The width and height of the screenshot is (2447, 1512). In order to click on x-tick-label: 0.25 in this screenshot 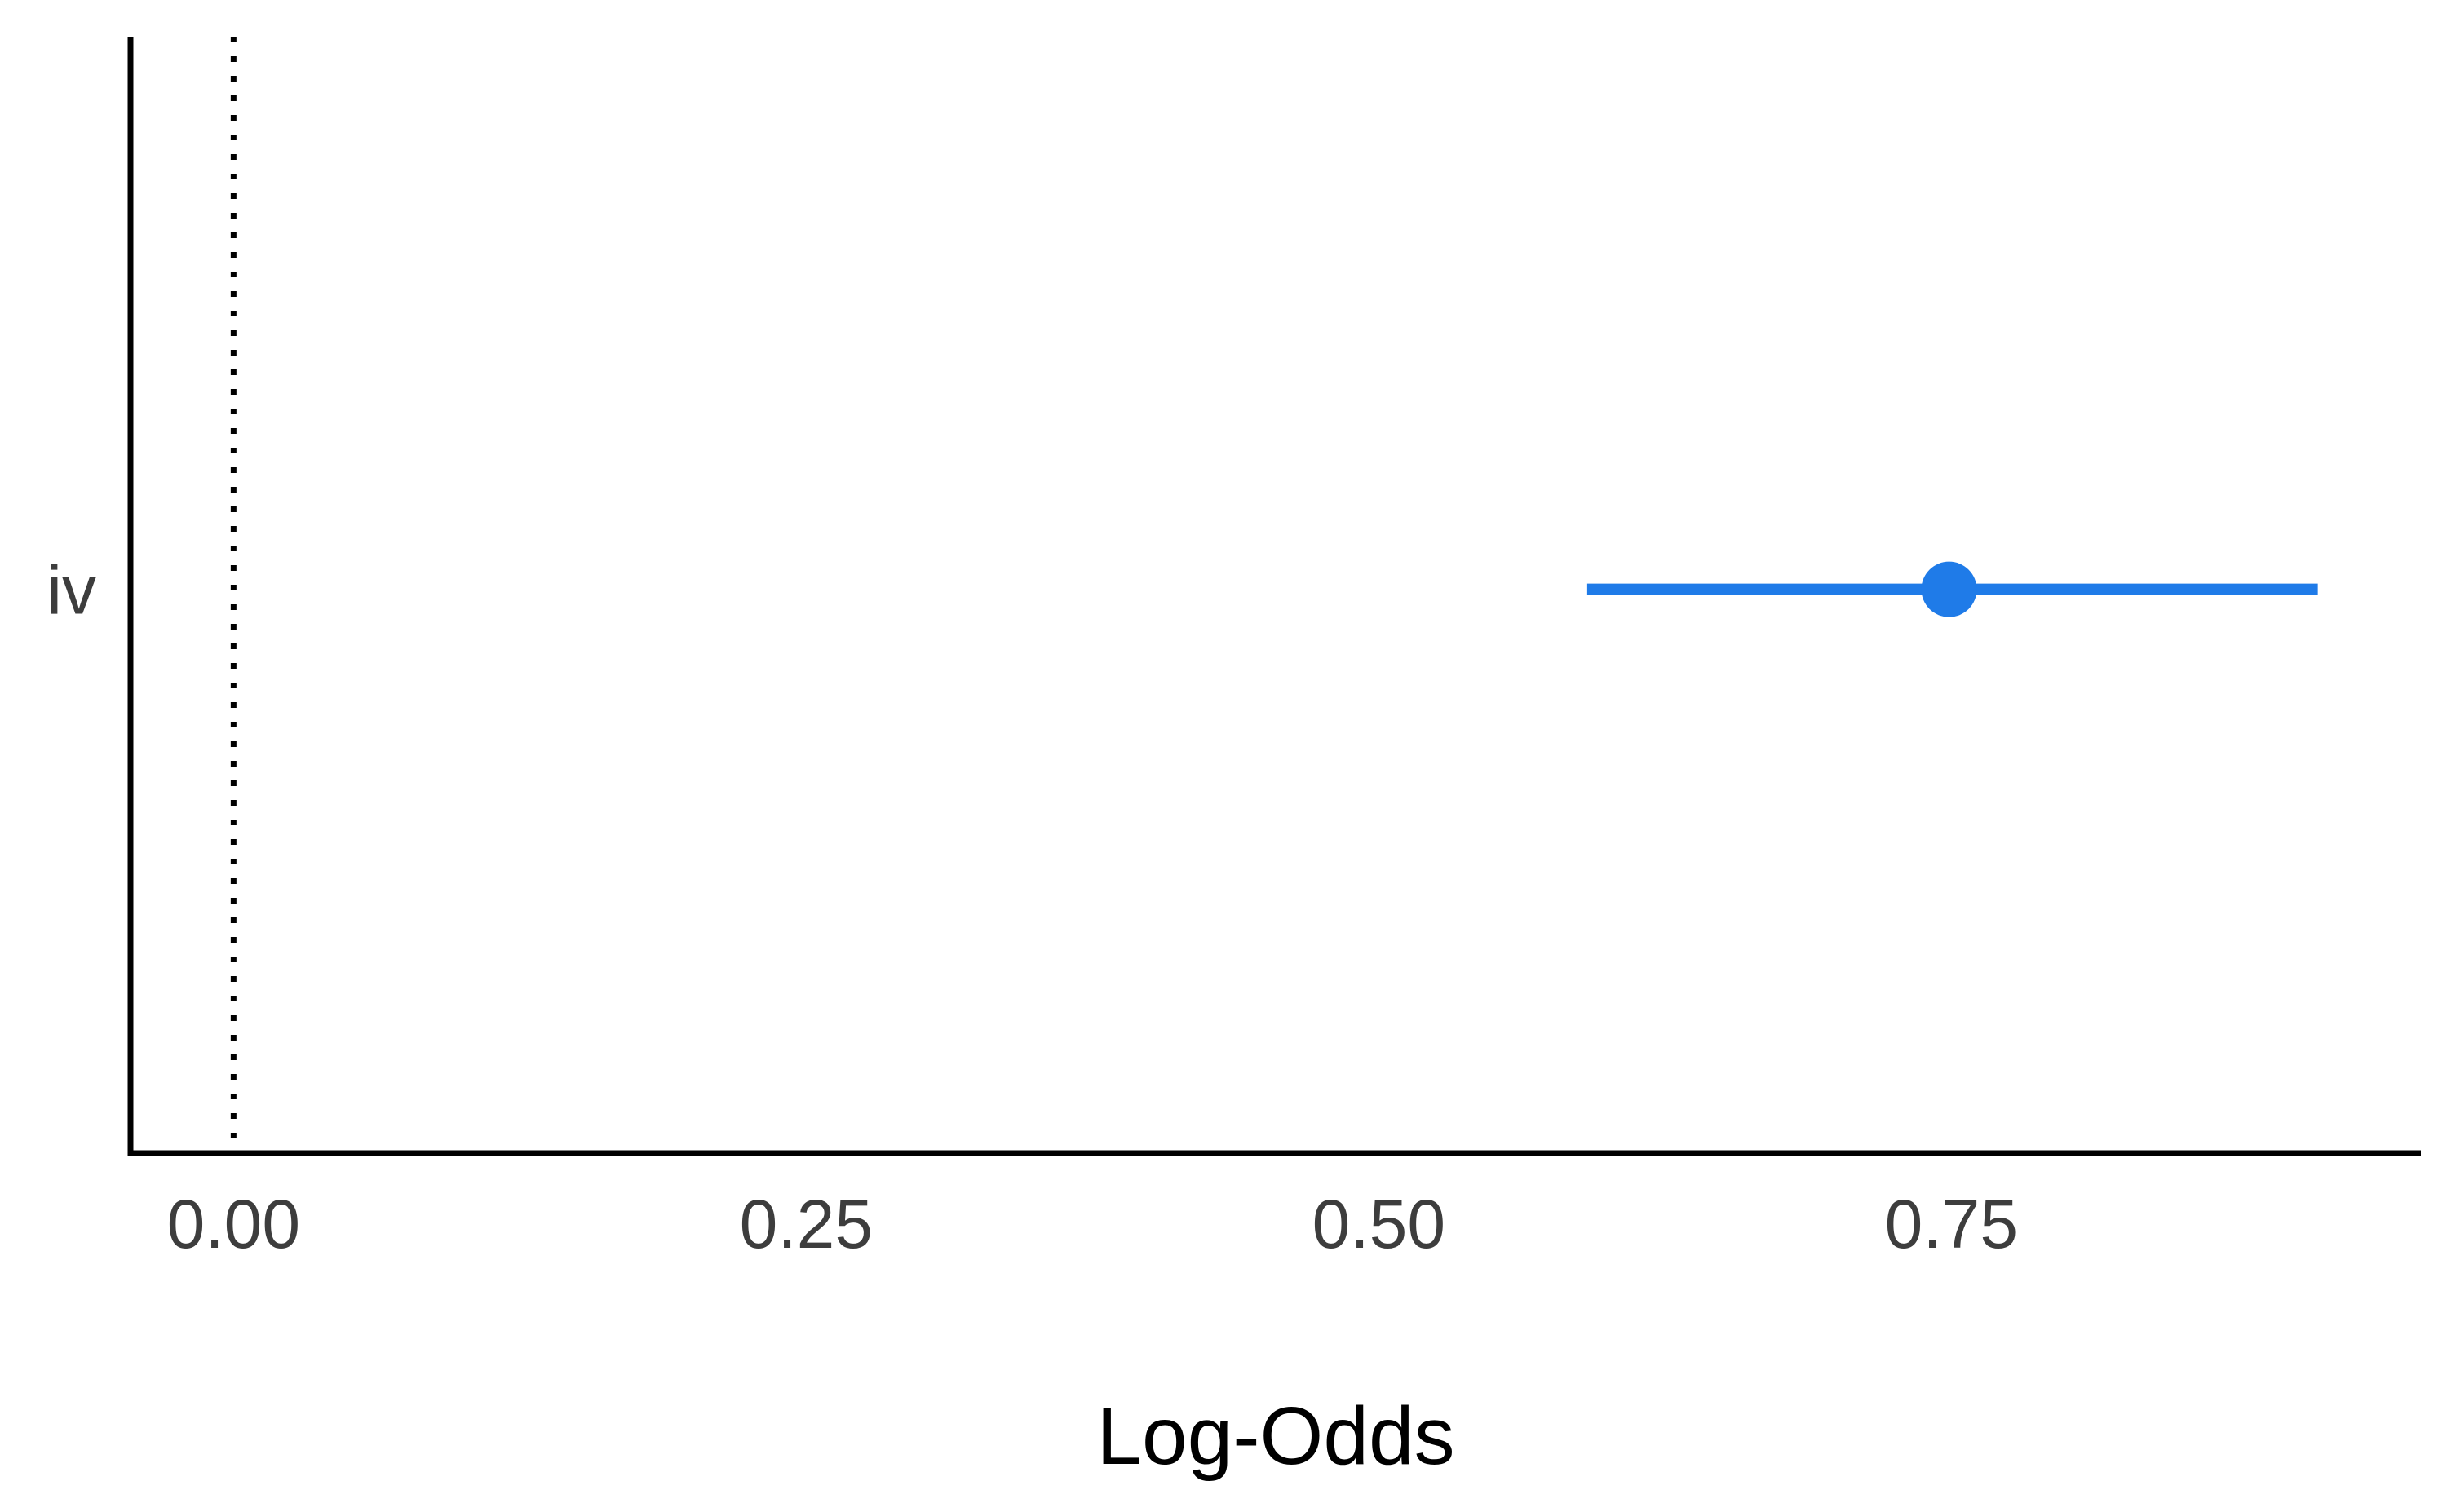, I will do `click(807, 1224)`.